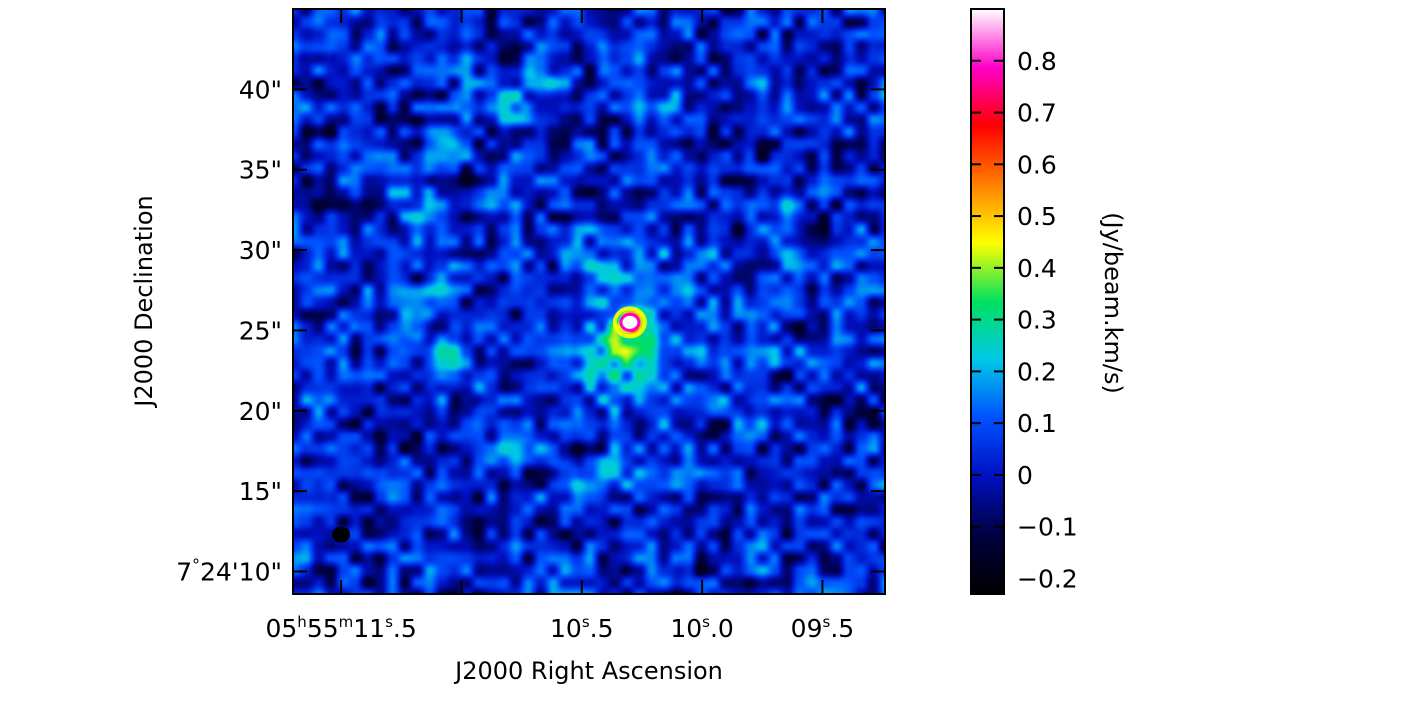 The height and width of the screenshot is (702, 1422). What do you see at coordinates (260, 170) in the screenshot?
I see `y-tick-label: 35"` at bounding box center [260, 170].